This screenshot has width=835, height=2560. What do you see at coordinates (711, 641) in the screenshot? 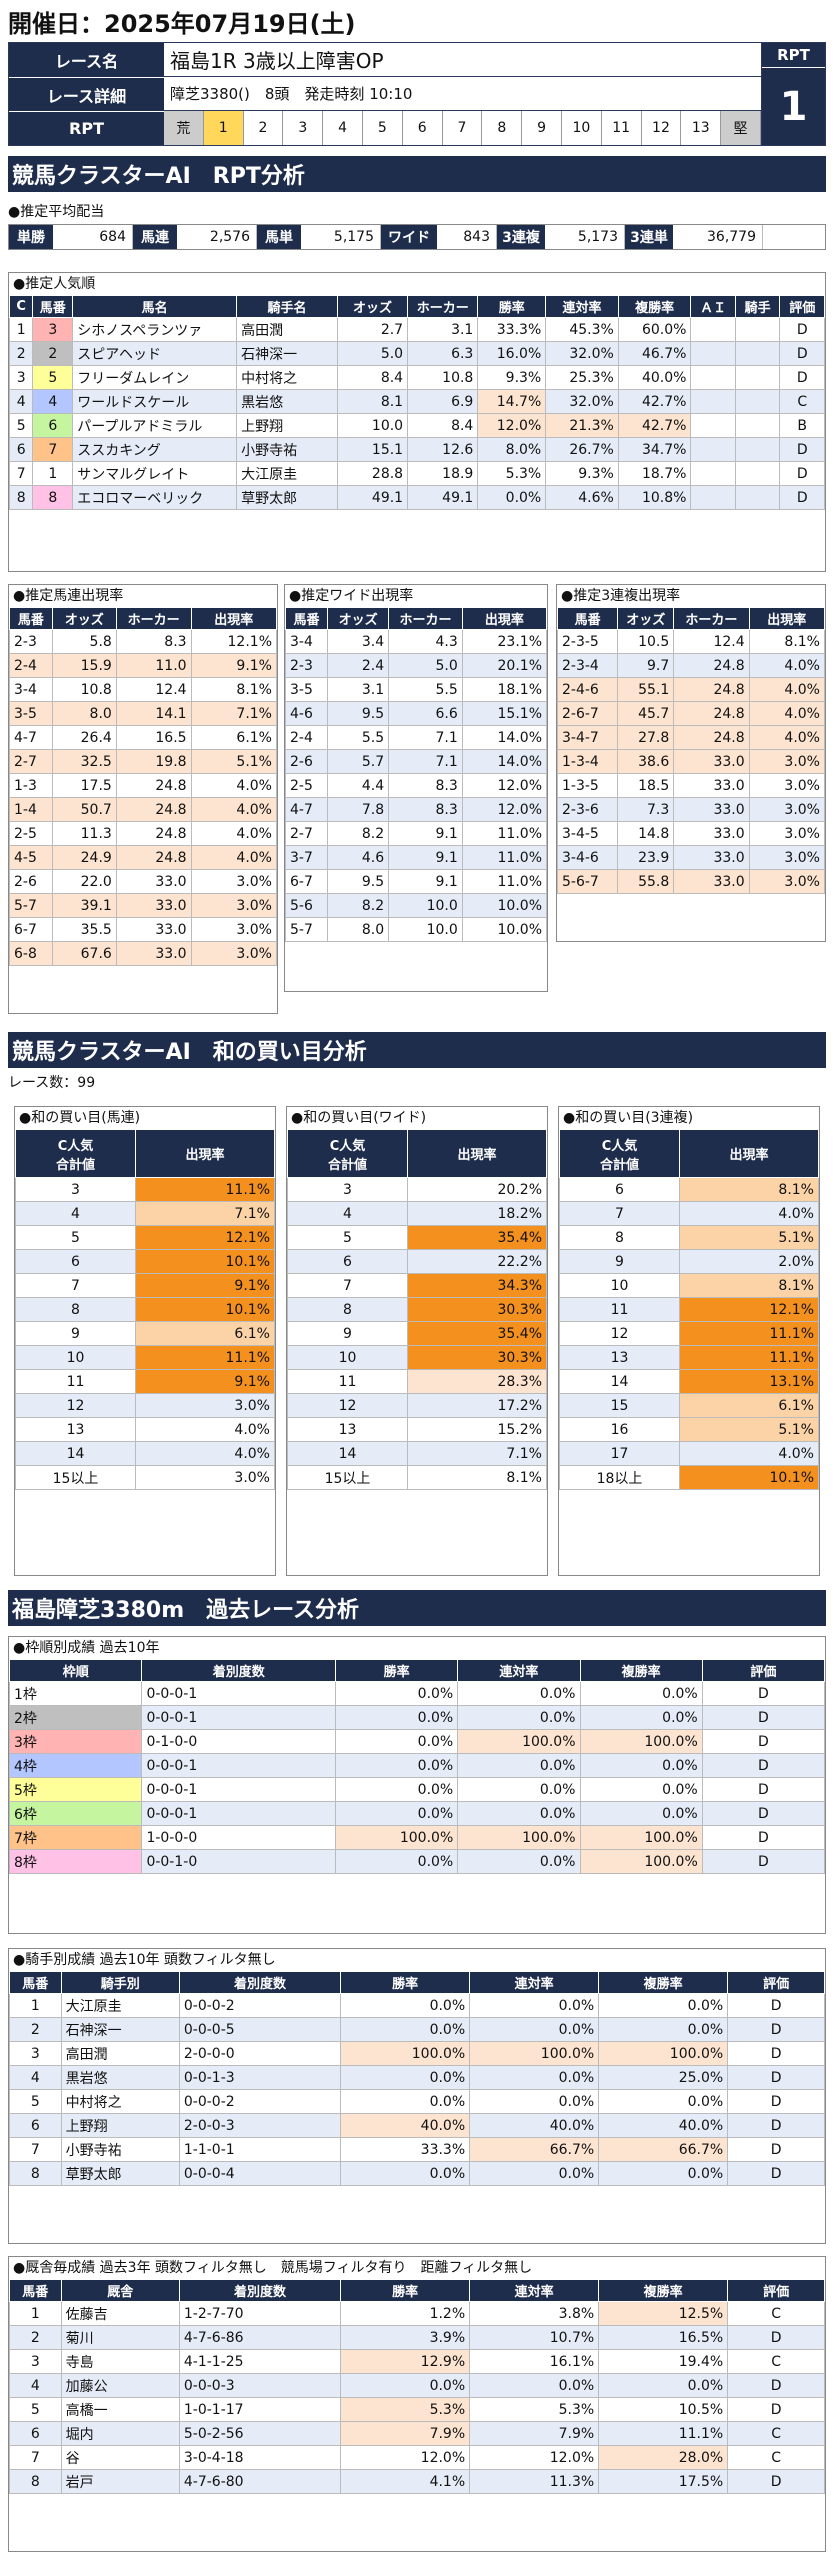
I see `sanrenpuku-cell: 12.4` at bounding box center [711, 641].